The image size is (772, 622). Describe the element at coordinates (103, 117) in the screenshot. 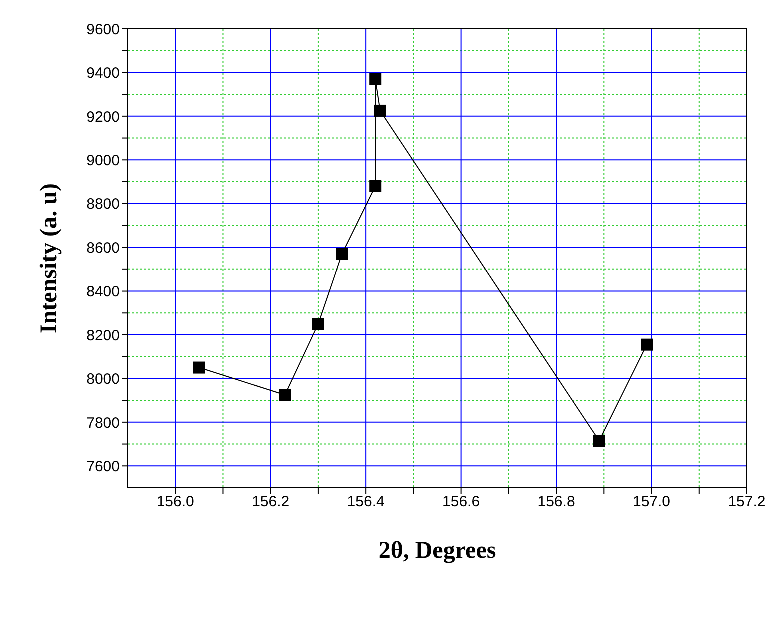

I see `y-tick-label: 9200` at that location.